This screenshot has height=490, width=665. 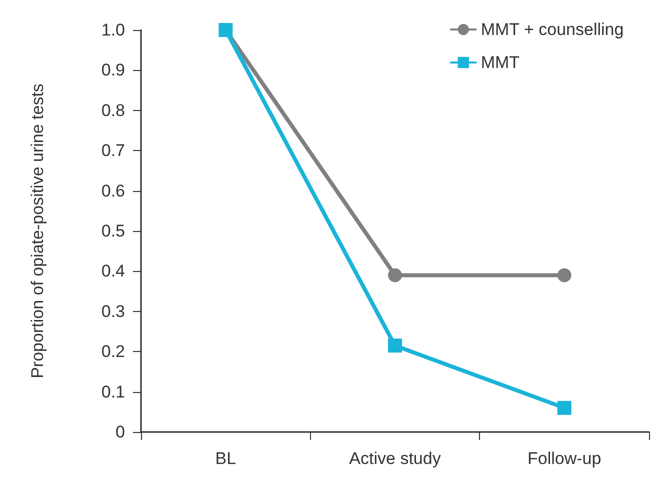 What do you see at coordinates (113, 352) in the screenshot?
I see `y-tick-label: 0.2` at bounding box center [113, 352].